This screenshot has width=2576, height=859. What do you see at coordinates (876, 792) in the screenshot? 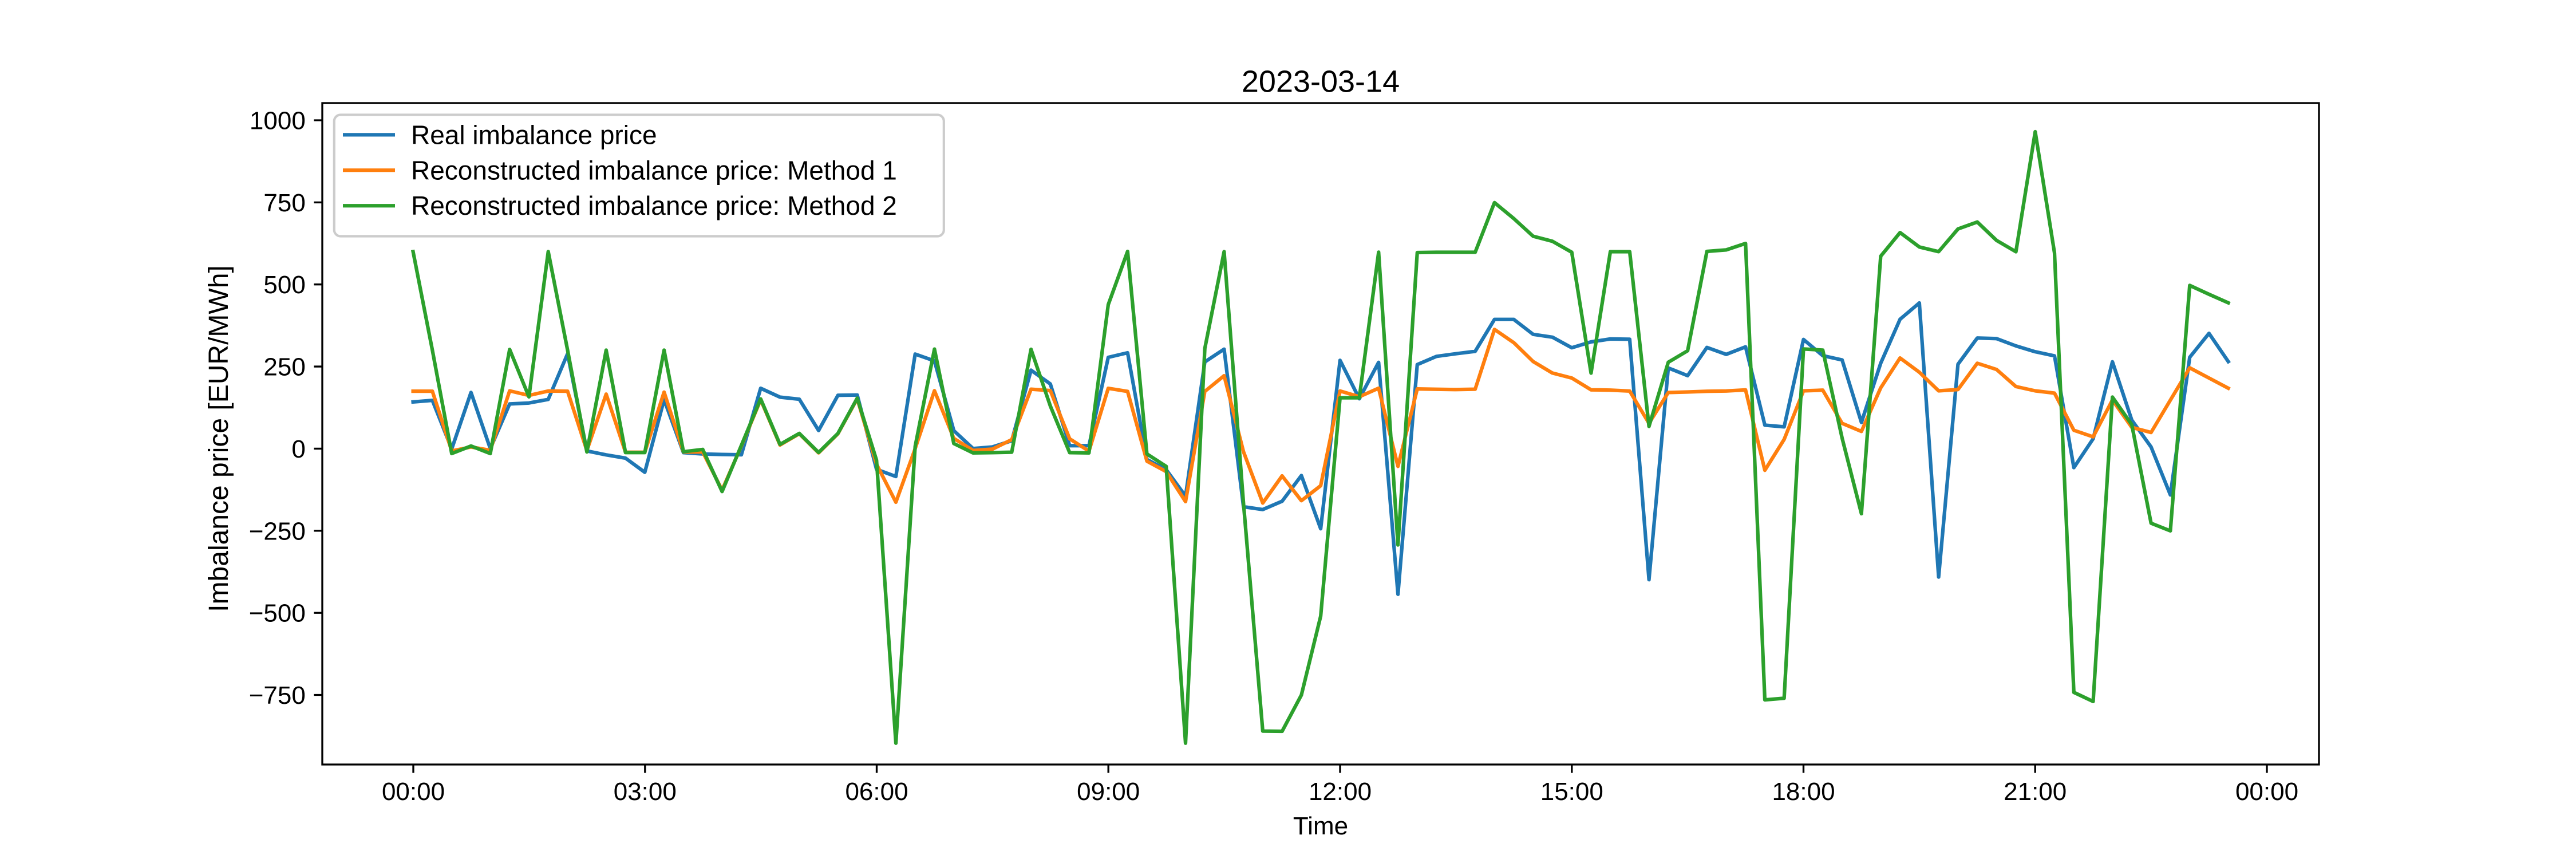
I see `svg-text: 06:00` at bounding box center [876, 792].